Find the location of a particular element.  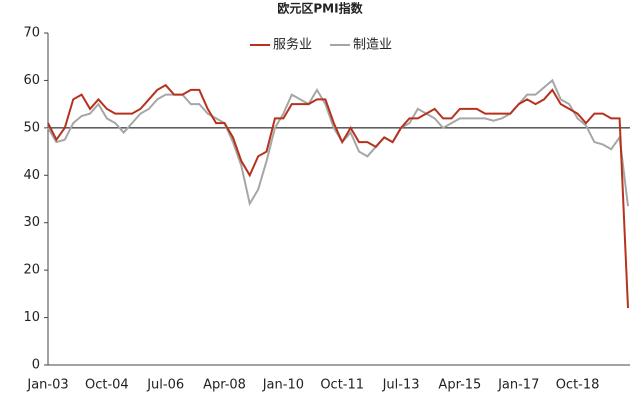

x-tick-label: Oct-11 is located at coordinates (342, 385).